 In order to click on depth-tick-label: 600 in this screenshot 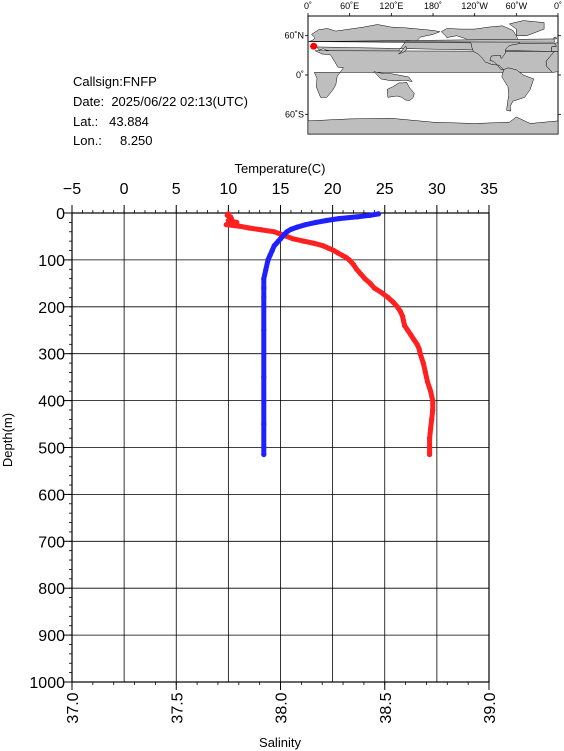, I will do `click(51, 495)`.